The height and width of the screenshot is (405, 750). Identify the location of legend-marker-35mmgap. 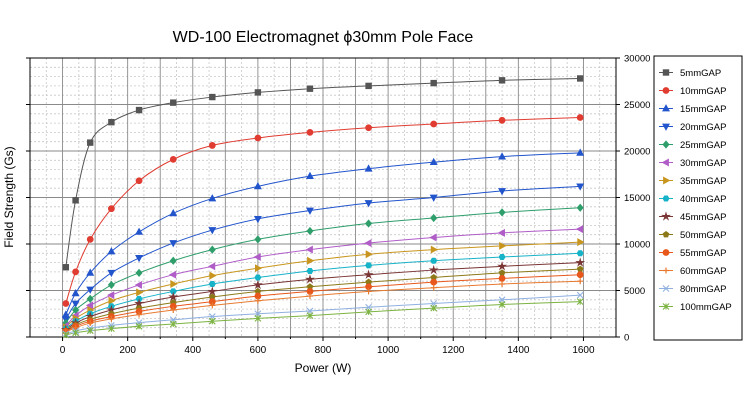
(667, 180).